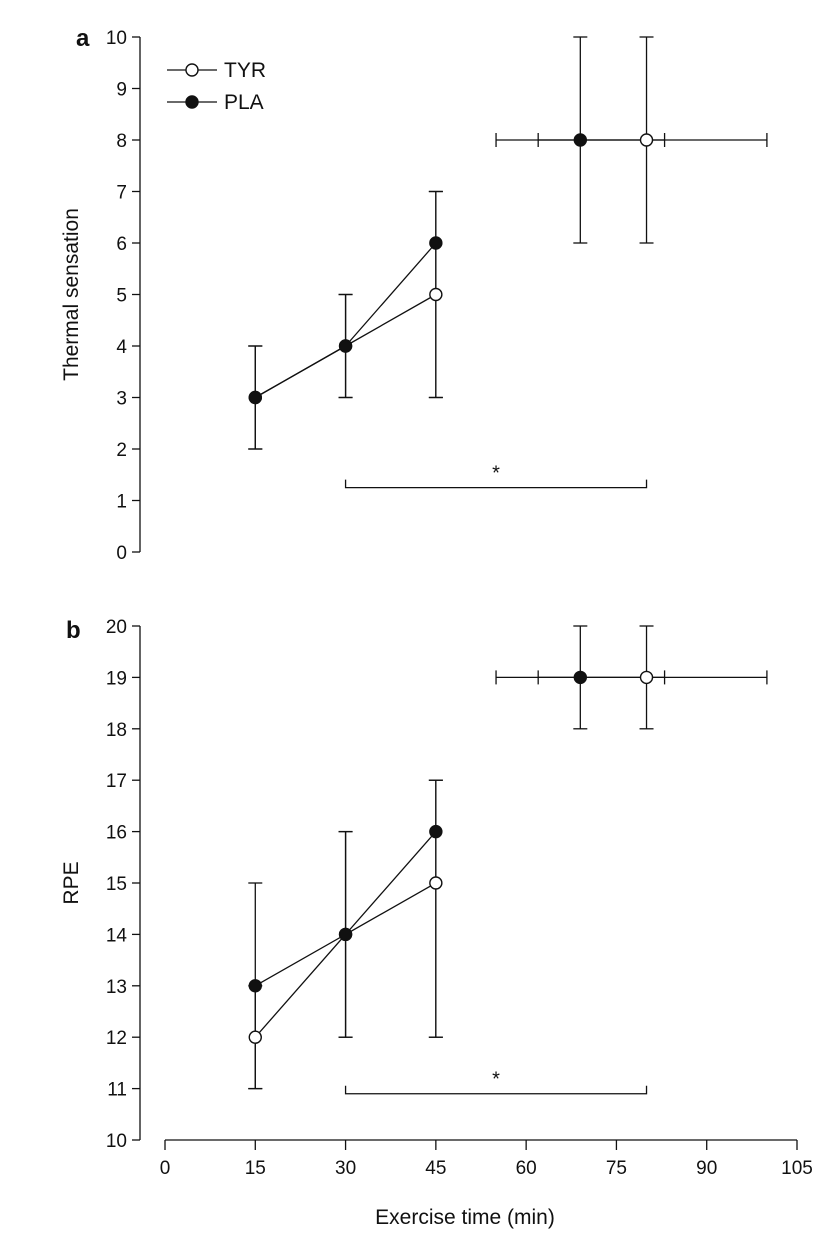 This screenshot has width=832, height=1238. What do you see at coordinates (83, 38) in the screenshot?
I see `panel-letter: a` at bounding box center [83, 38].